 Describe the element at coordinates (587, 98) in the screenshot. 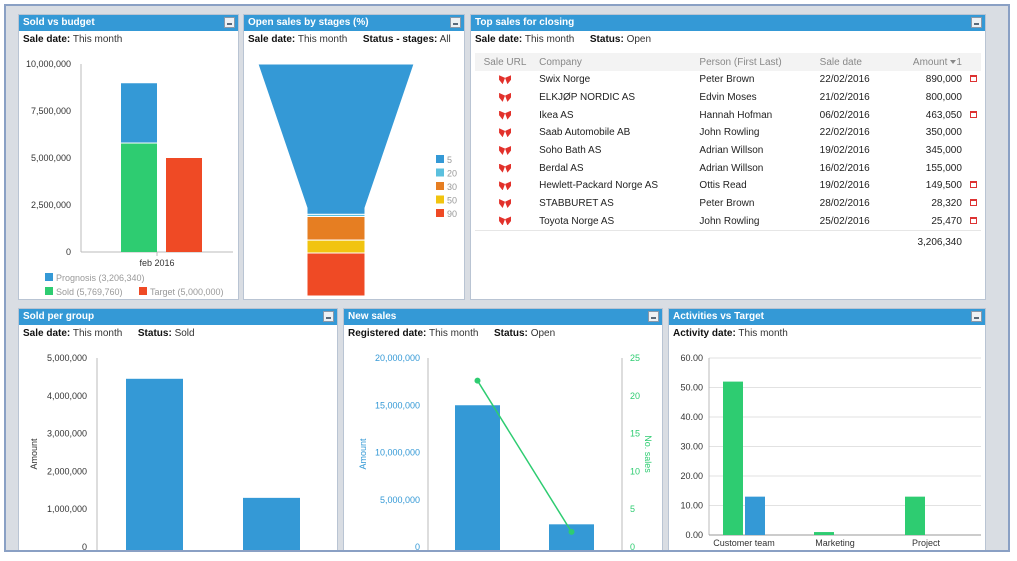

I see `company-cell: ELKJØP NORDIC AS` at that location.